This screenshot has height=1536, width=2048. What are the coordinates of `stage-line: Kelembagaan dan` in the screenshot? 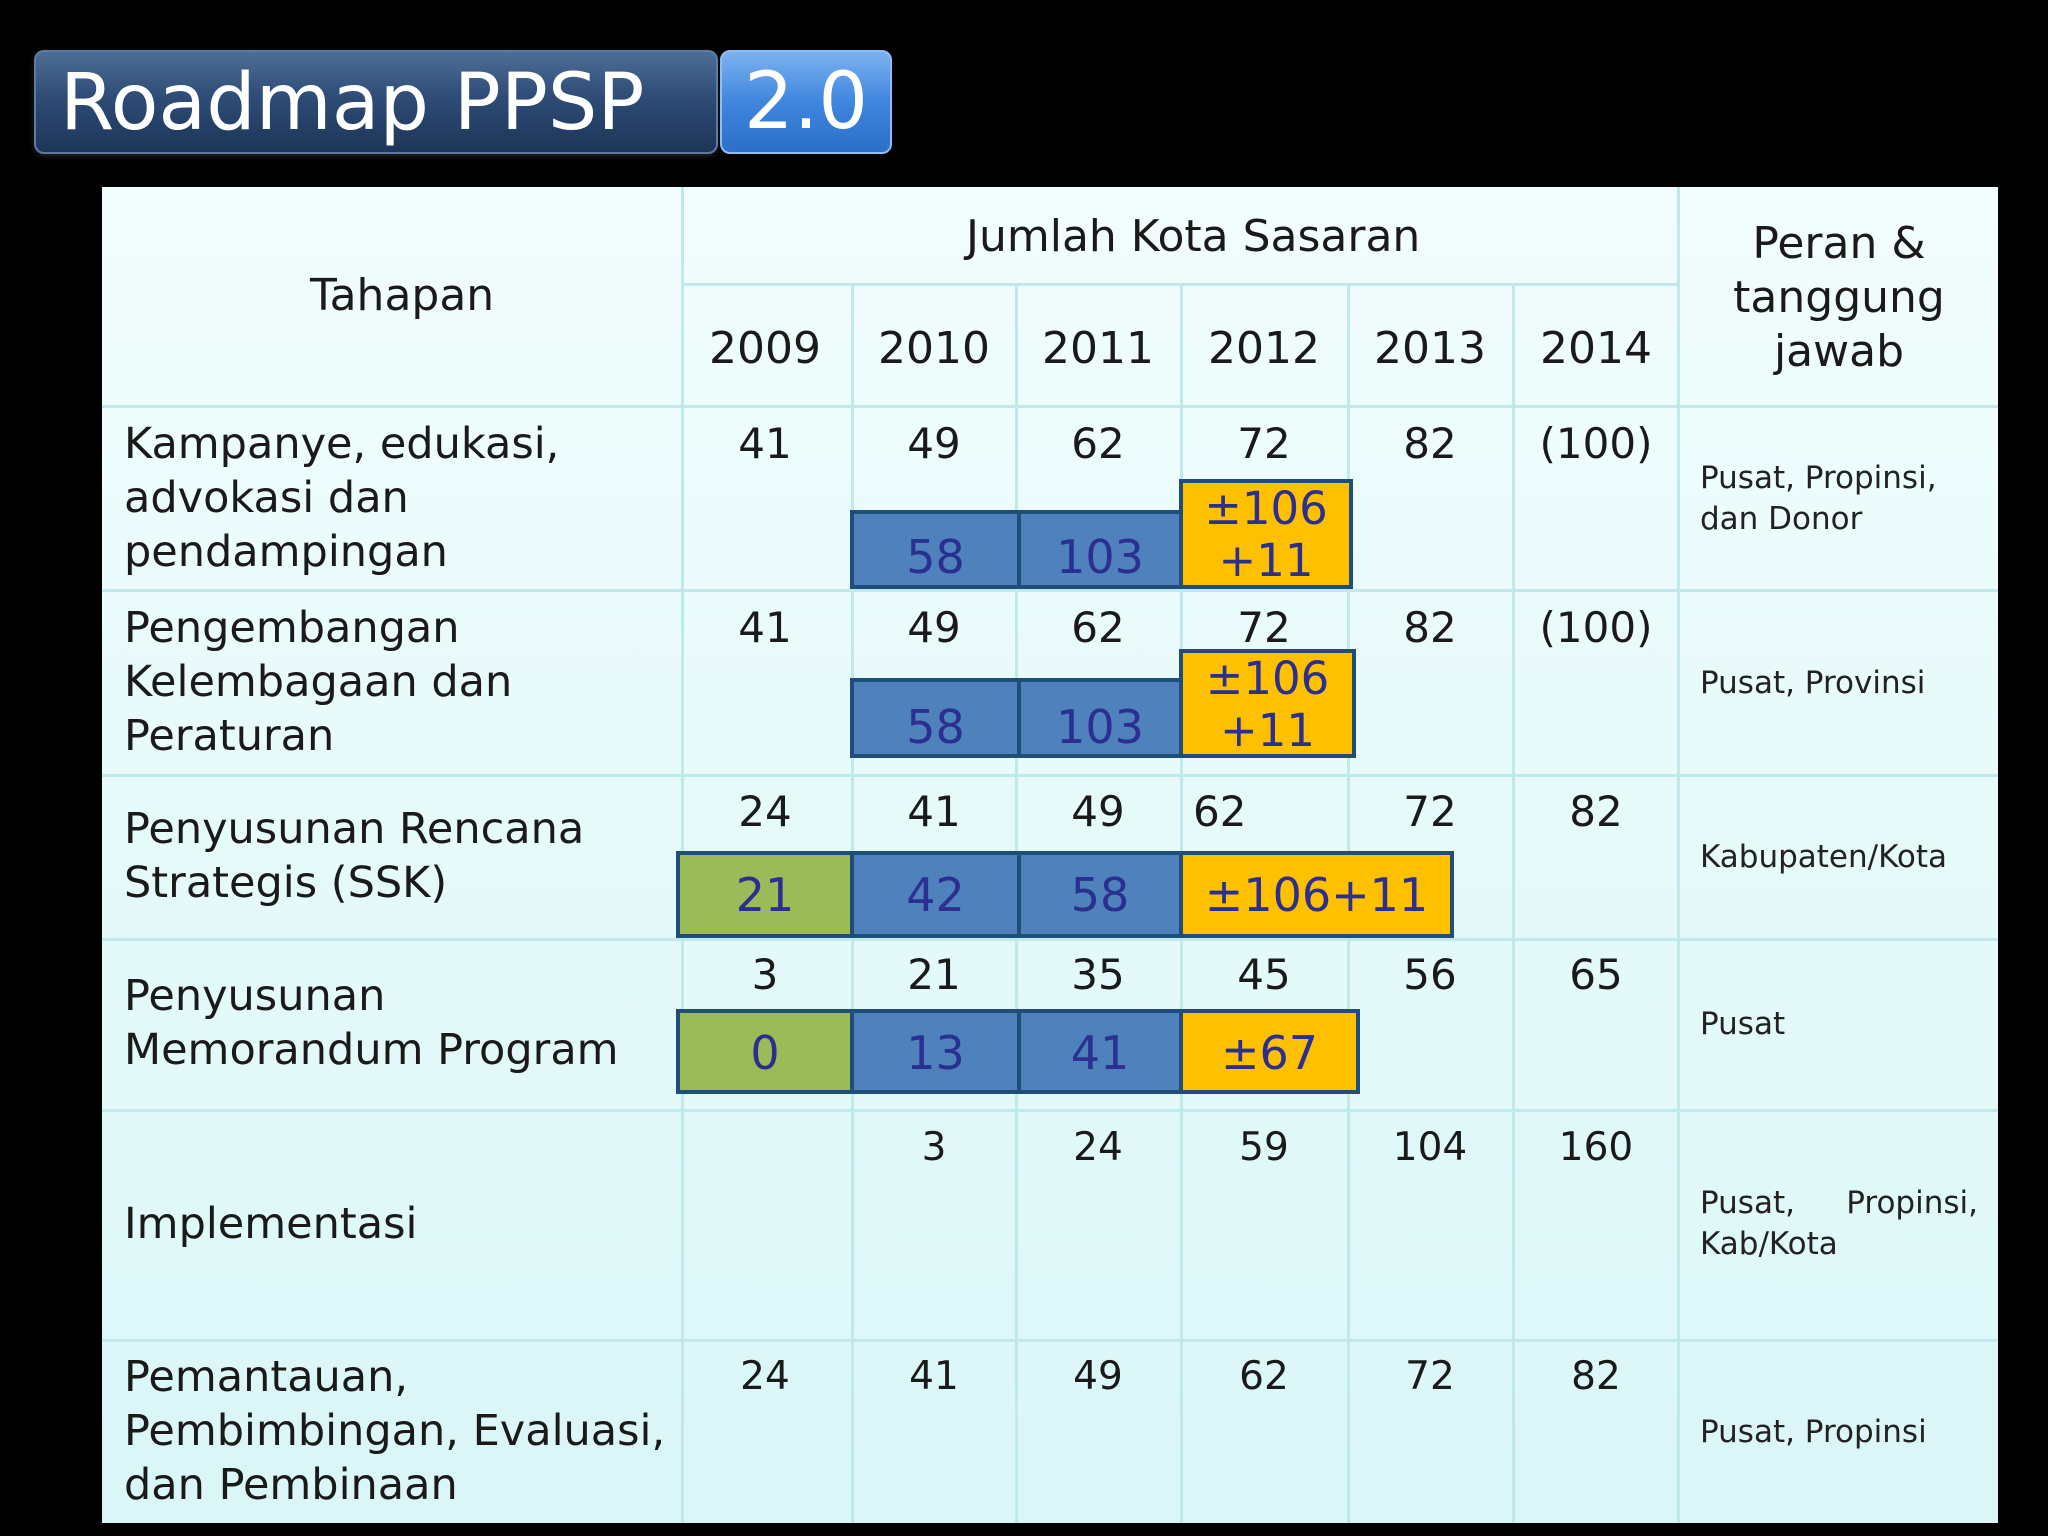 It's located at (318, 682).